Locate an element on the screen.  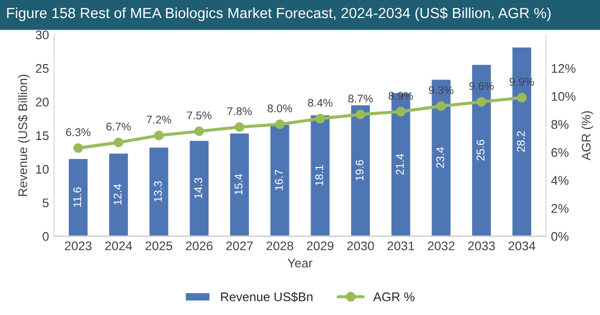
y2-tick-label: 4% is located at coordinates (559, 180).